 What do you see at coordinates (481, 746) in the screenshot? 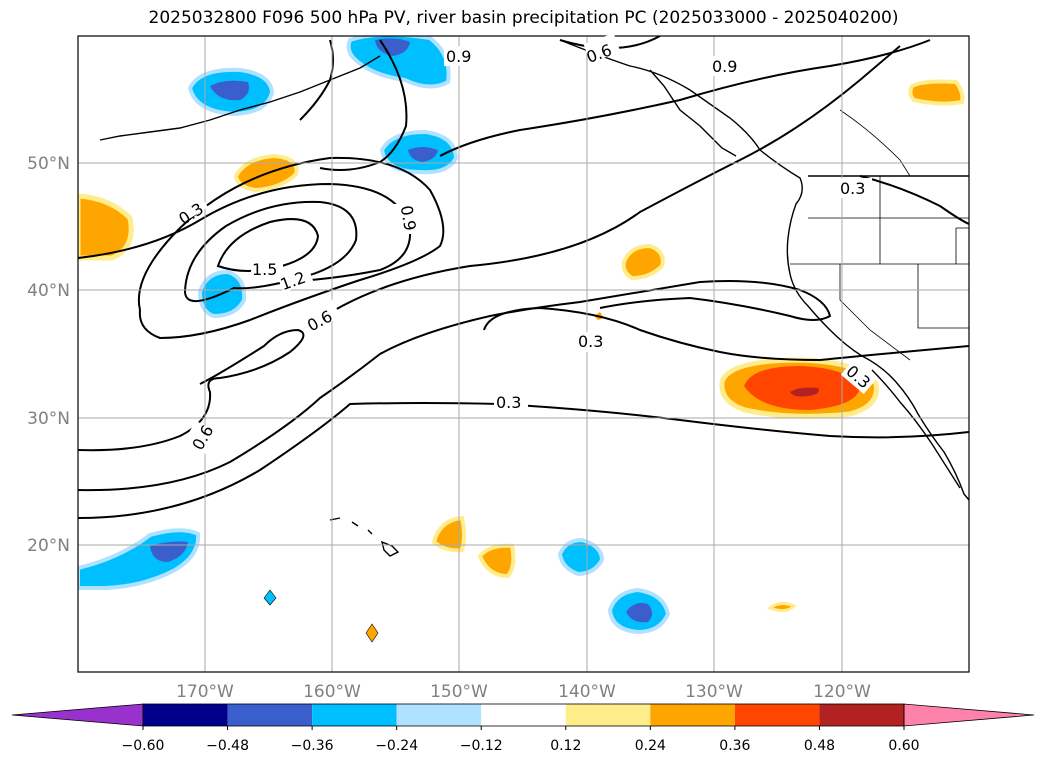
I see `colorbar-tick-label: −0.12` at bounding box center [481, 746].